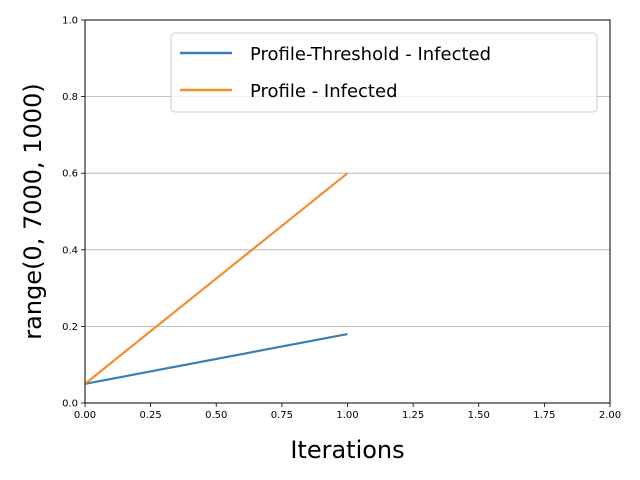 The width and height of the screenshot is (640, 480). Describe the element at coordinates (610, 415) in the screenshot. I see `x-tick-label: 2.00` at that location.